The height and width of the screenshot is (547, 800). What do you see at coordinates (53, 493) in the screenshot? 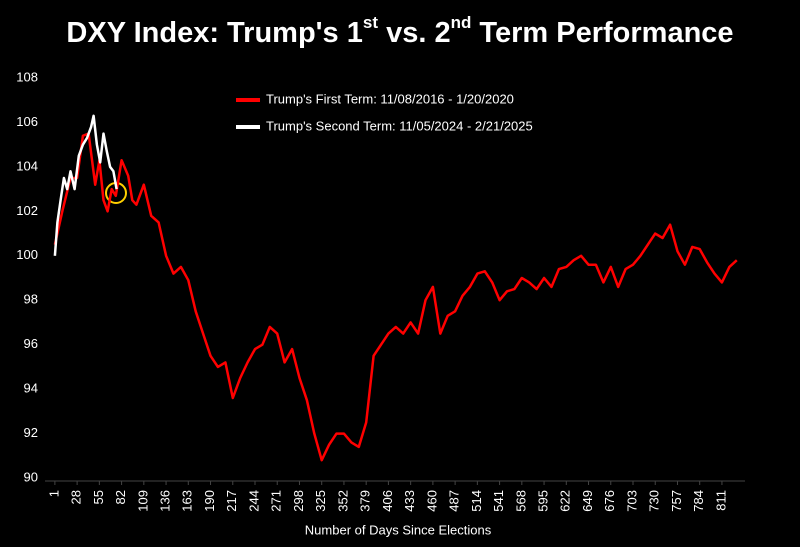
I see `x-tick-label: 1` at bounding box center [53, 493].